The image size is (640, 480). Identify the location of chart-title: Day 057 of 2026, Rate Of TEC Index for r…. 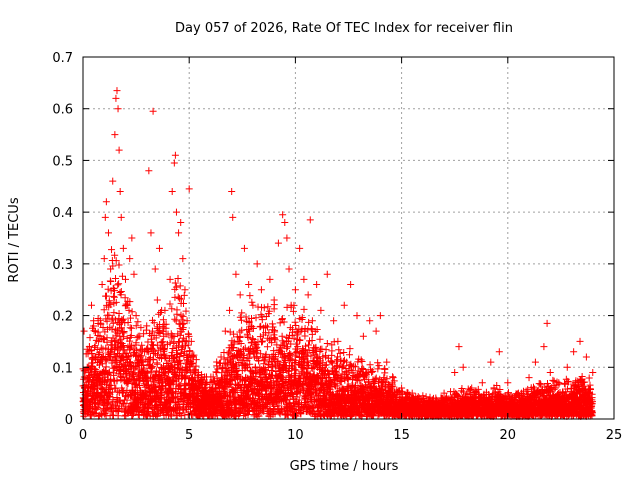
(344, 28).